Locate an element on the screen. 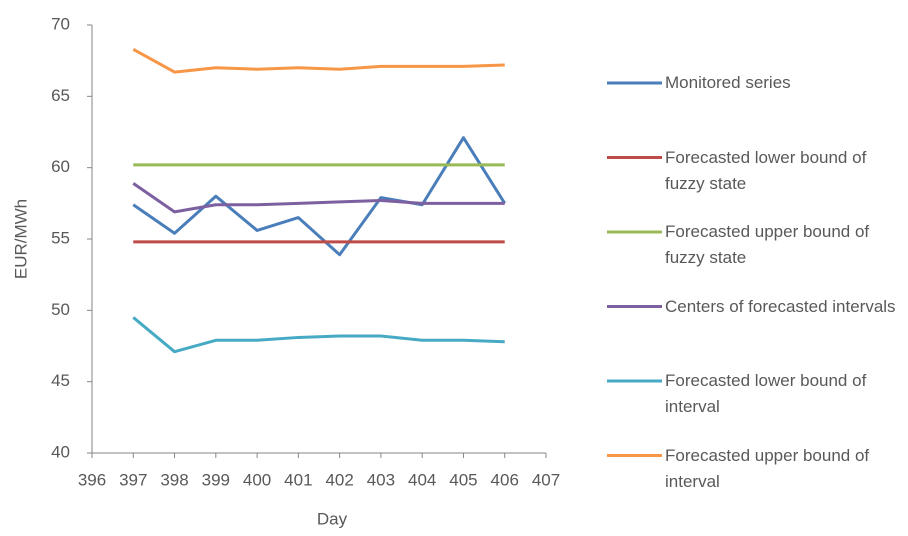  x-tick-label: 399 is located at coordinates (216, 479).